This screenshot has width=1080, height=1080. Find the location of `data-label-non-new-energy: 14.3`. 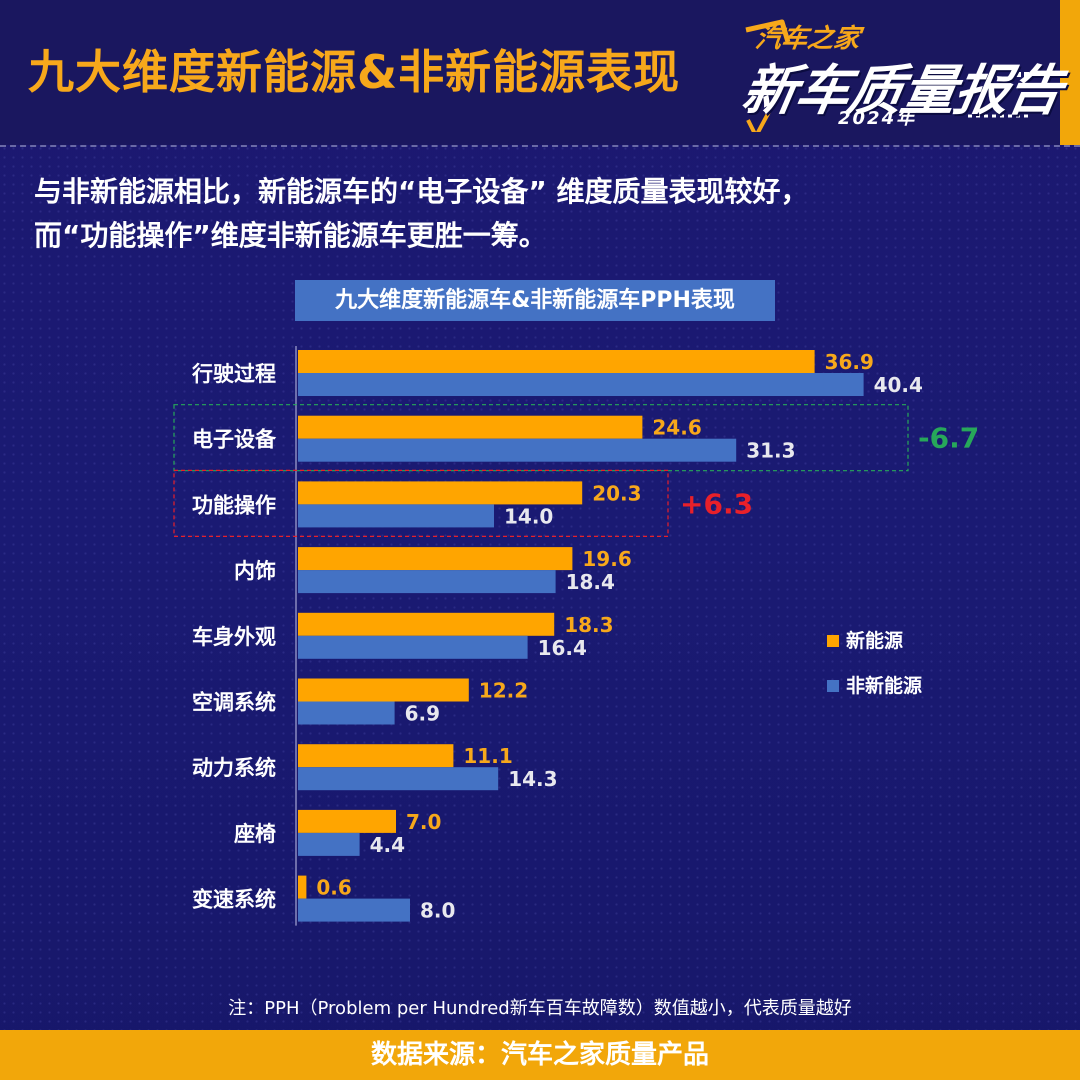

data-label-non-new-energy: 14.3 is located at coordinates (532, 779).